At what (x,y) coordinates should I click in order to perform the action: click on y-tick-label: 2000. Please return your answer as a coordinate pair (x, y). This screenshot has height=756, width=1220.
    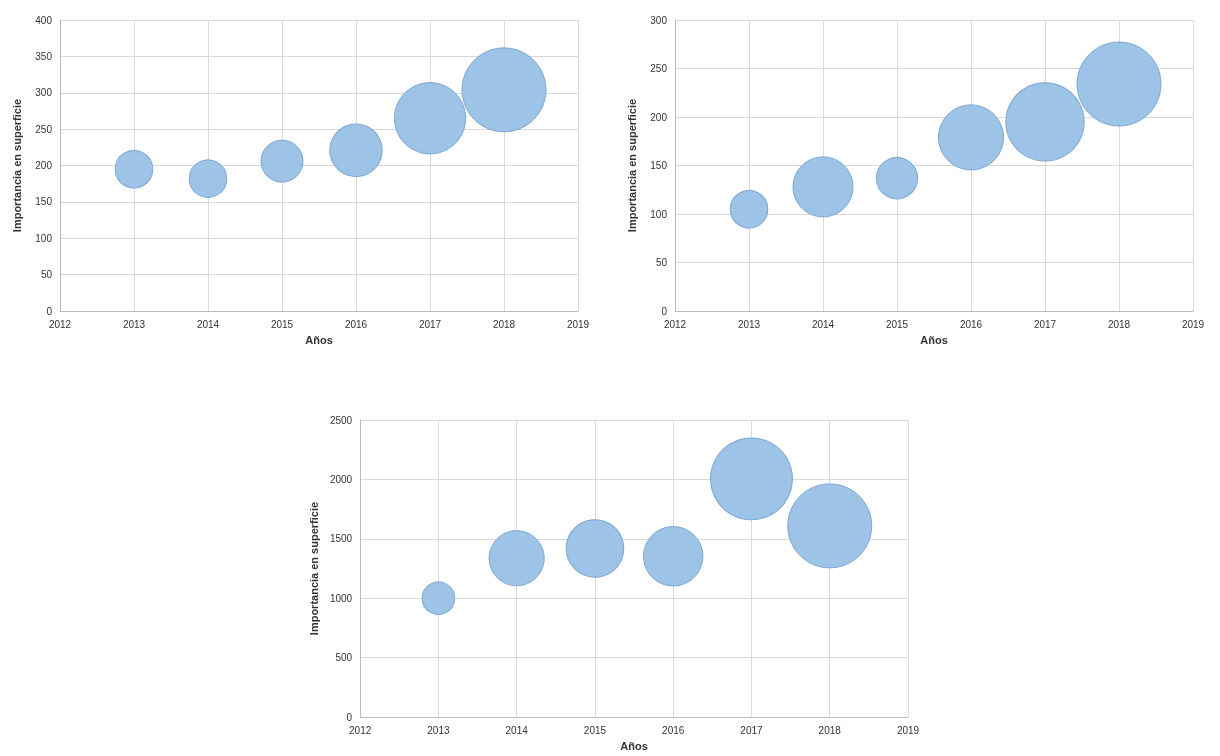
    Looking at the image, I should click on (341, 479).